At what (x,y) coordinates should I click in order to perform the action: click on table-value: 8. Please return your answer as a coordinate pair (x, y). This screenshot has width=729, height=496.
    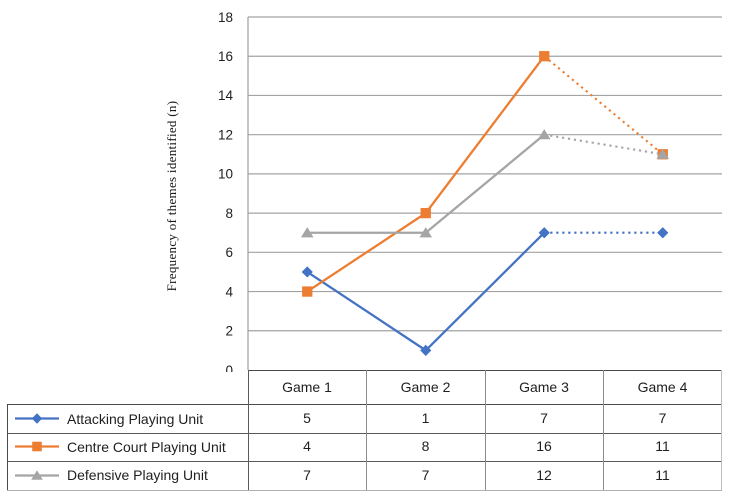
    Looking at the image, I should click on (425, 446).